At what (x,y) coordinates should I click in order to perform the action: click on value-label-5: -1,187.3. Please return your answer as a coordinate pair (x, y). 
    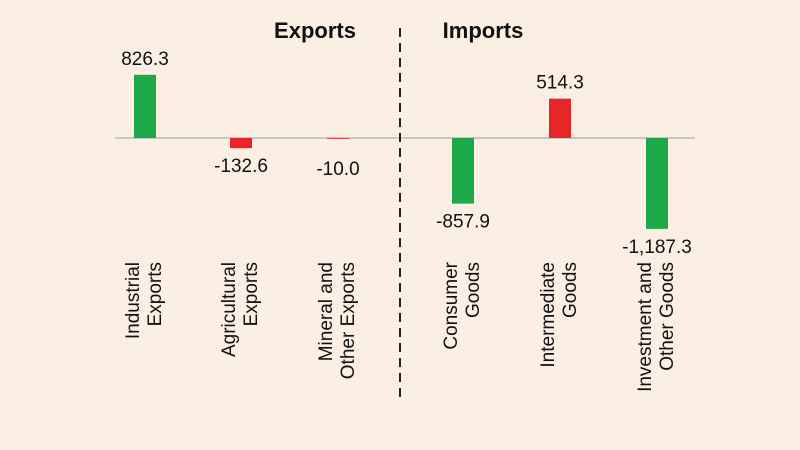
    Looking at the image, I should click on (657, 247).